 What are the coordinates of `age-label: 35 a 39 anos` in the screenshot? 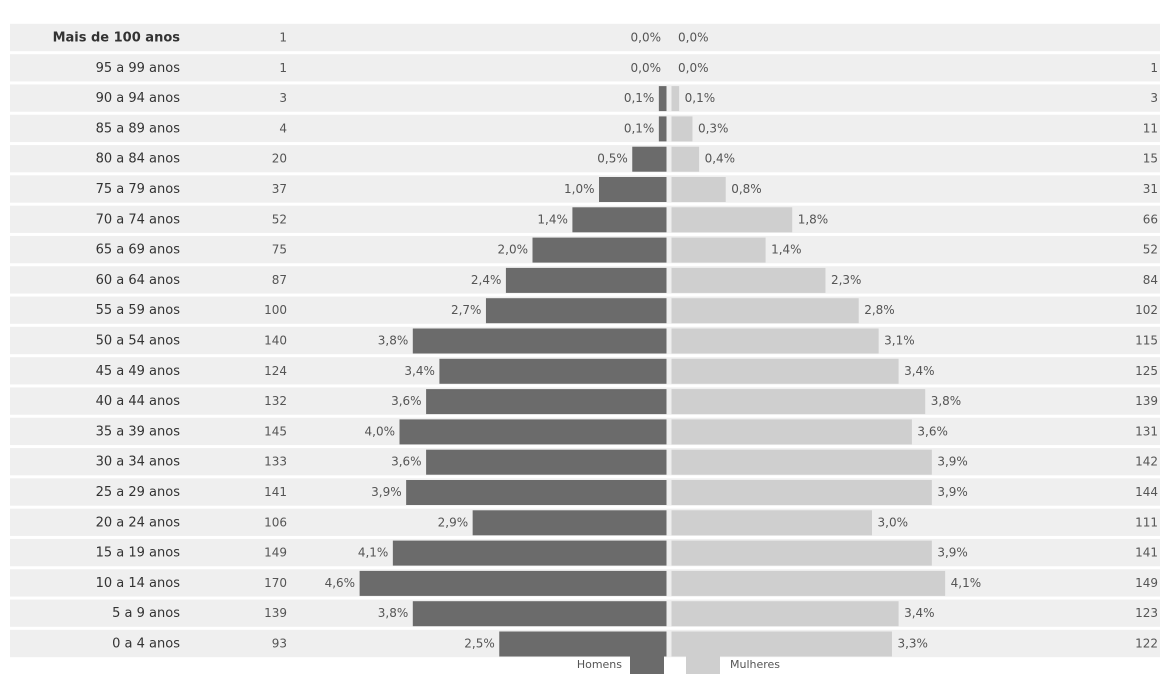 It's located at (138, 431).